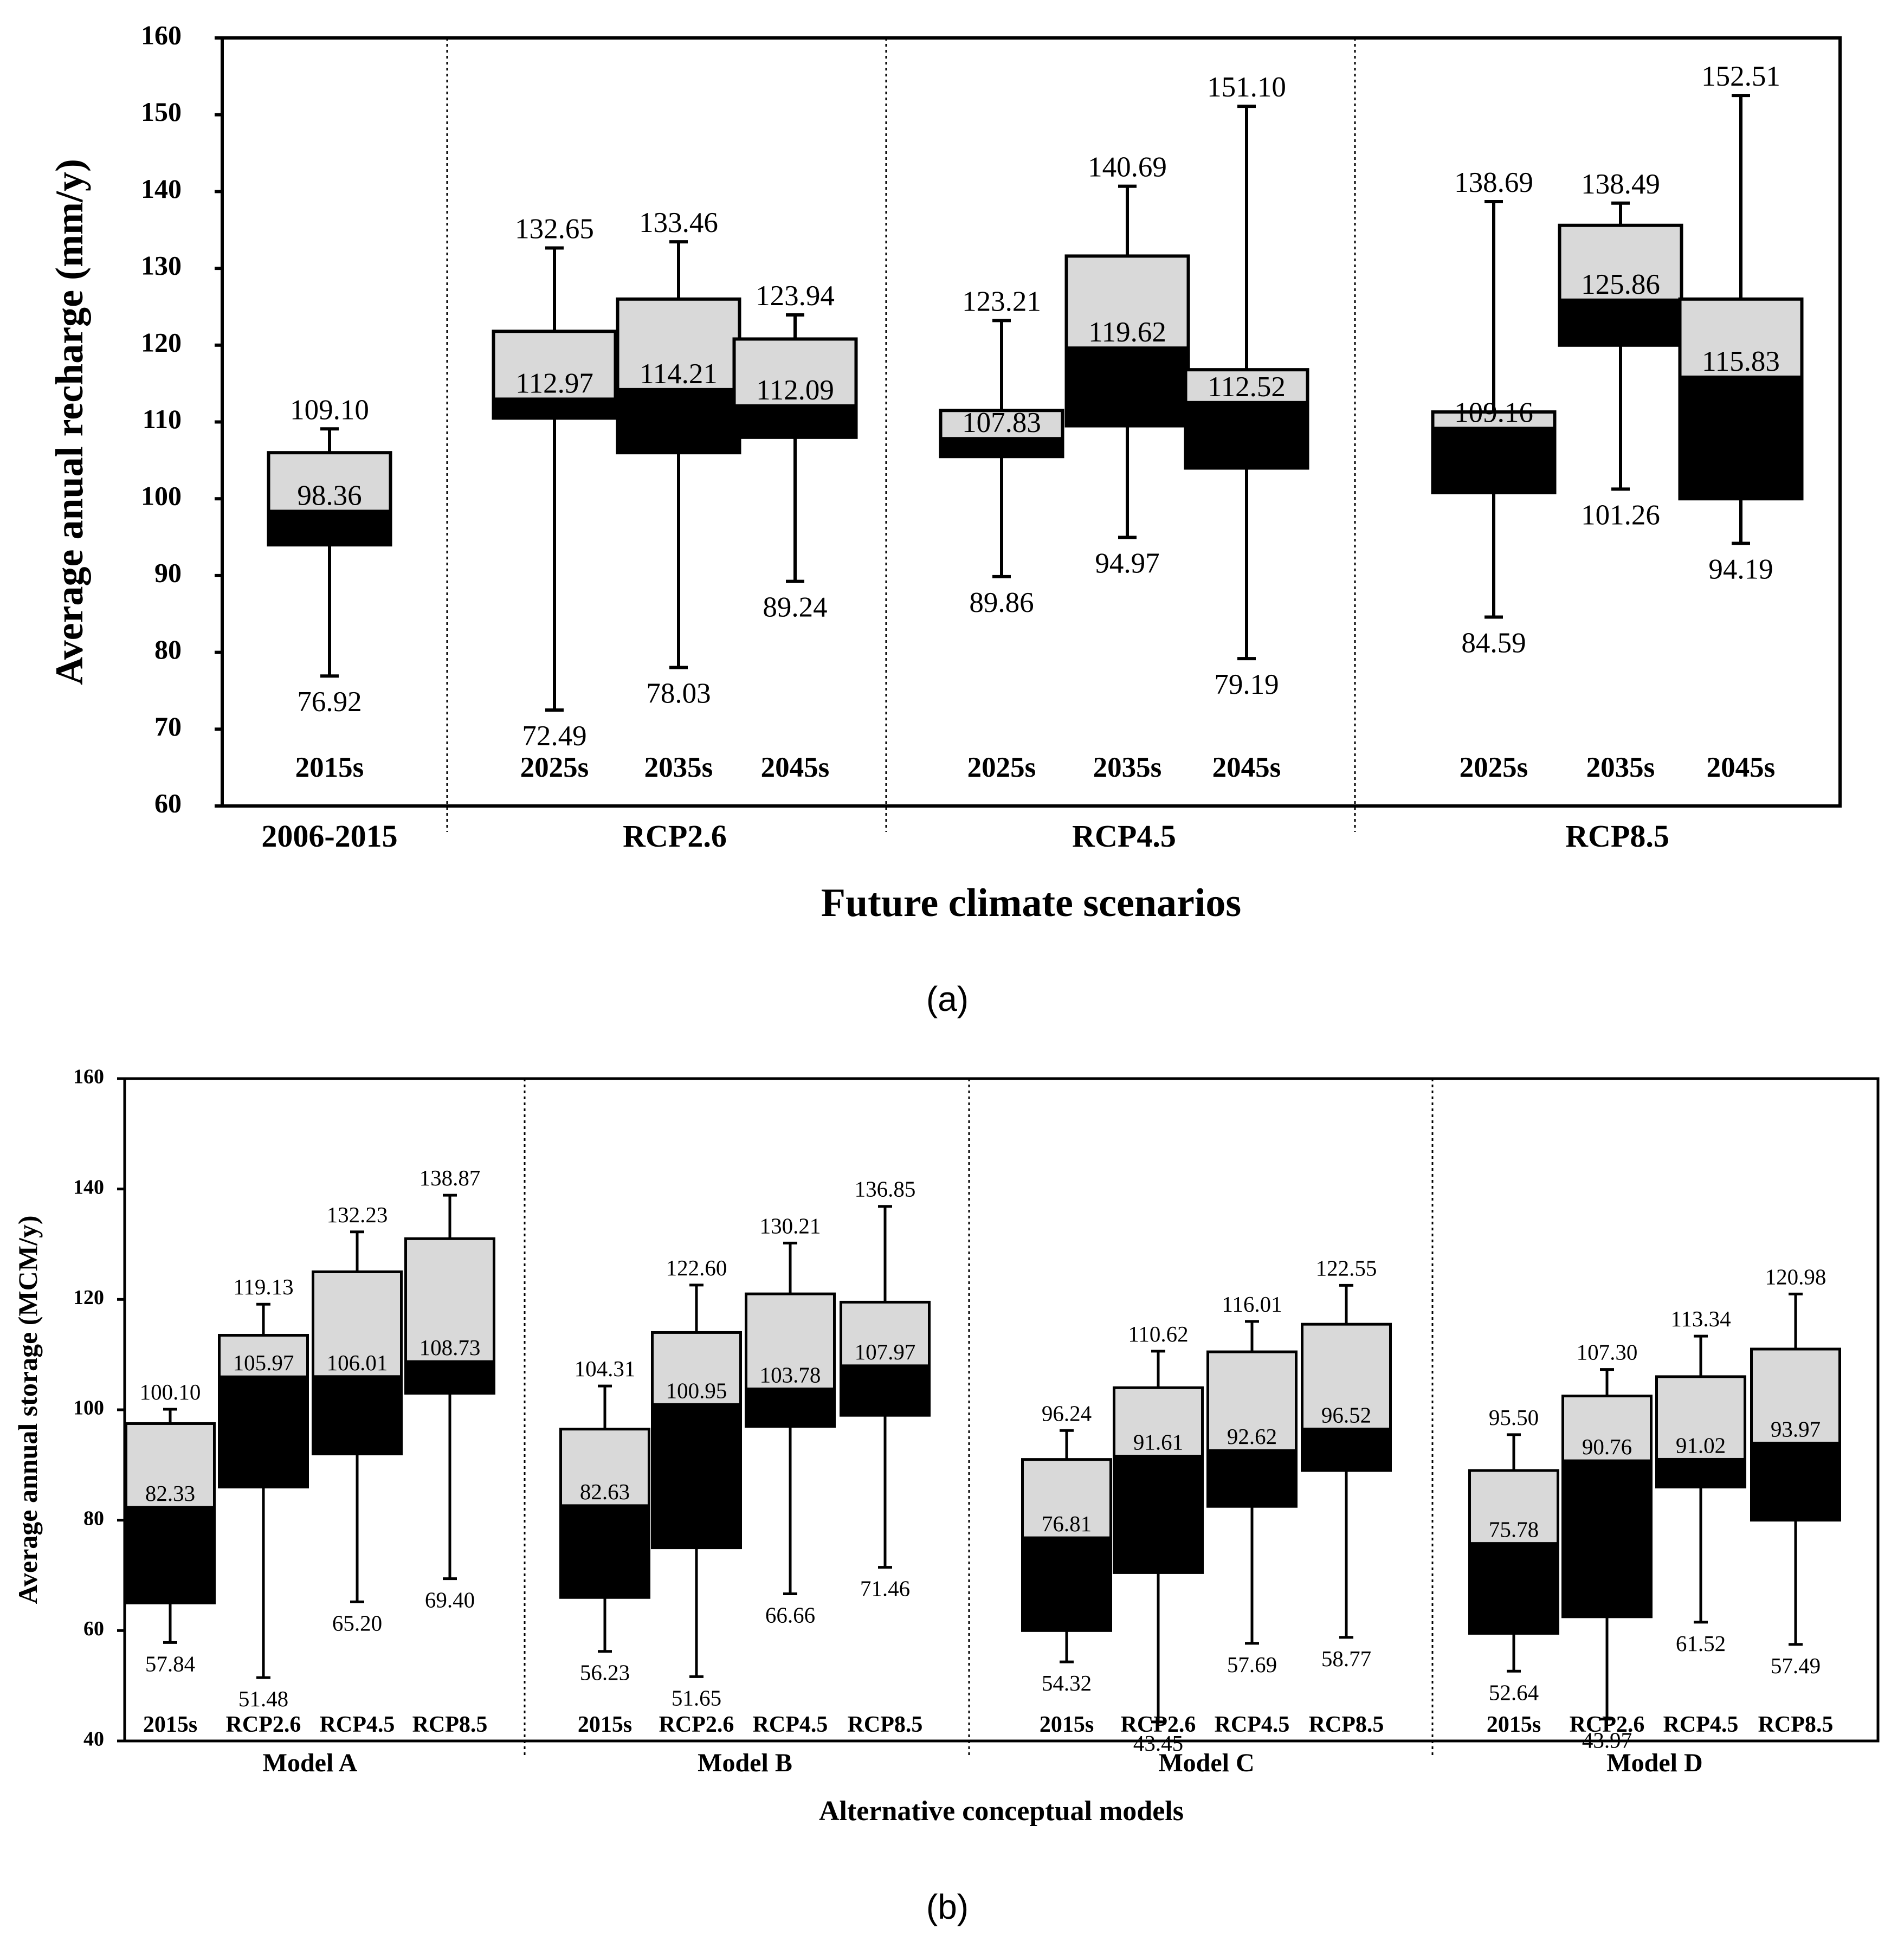  What do you see at coordinates (554, 229) in the screenshot?
I see `max-value-label: 132.65` at bounding box center [554, 229].